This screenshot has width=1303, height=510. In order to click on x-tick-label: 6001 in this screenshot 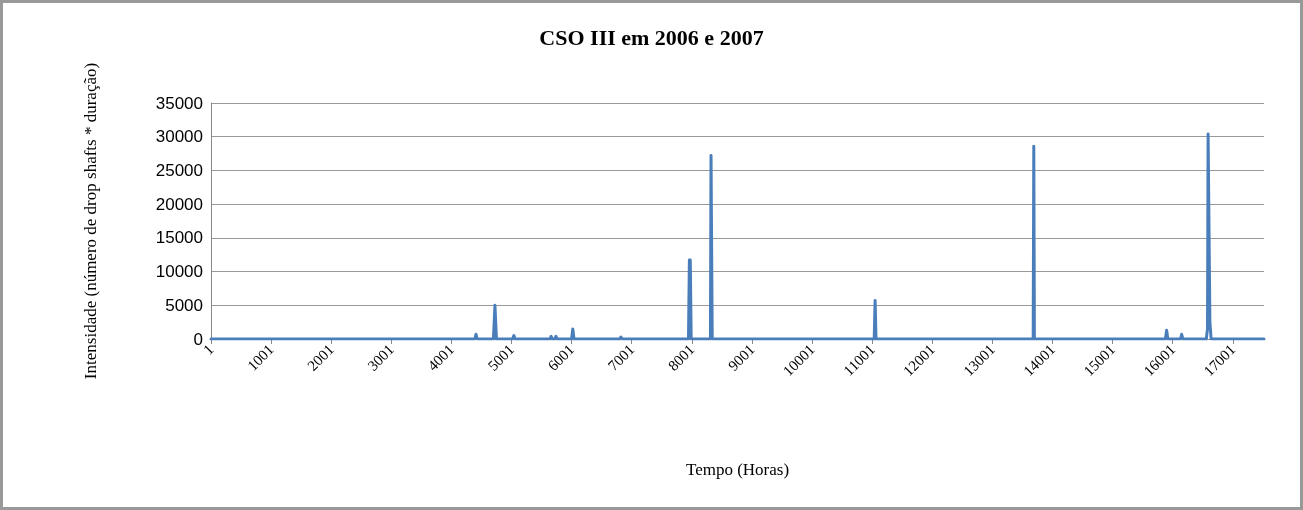, I will do `click(561, 357)`.